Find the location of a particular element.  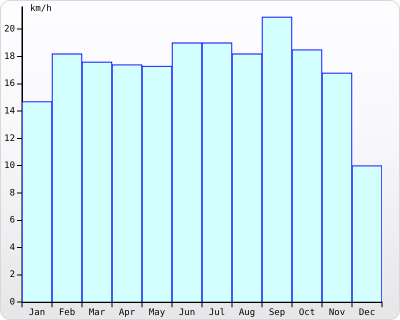

y-tick-label: 12 is located at coordinates (9, 139).